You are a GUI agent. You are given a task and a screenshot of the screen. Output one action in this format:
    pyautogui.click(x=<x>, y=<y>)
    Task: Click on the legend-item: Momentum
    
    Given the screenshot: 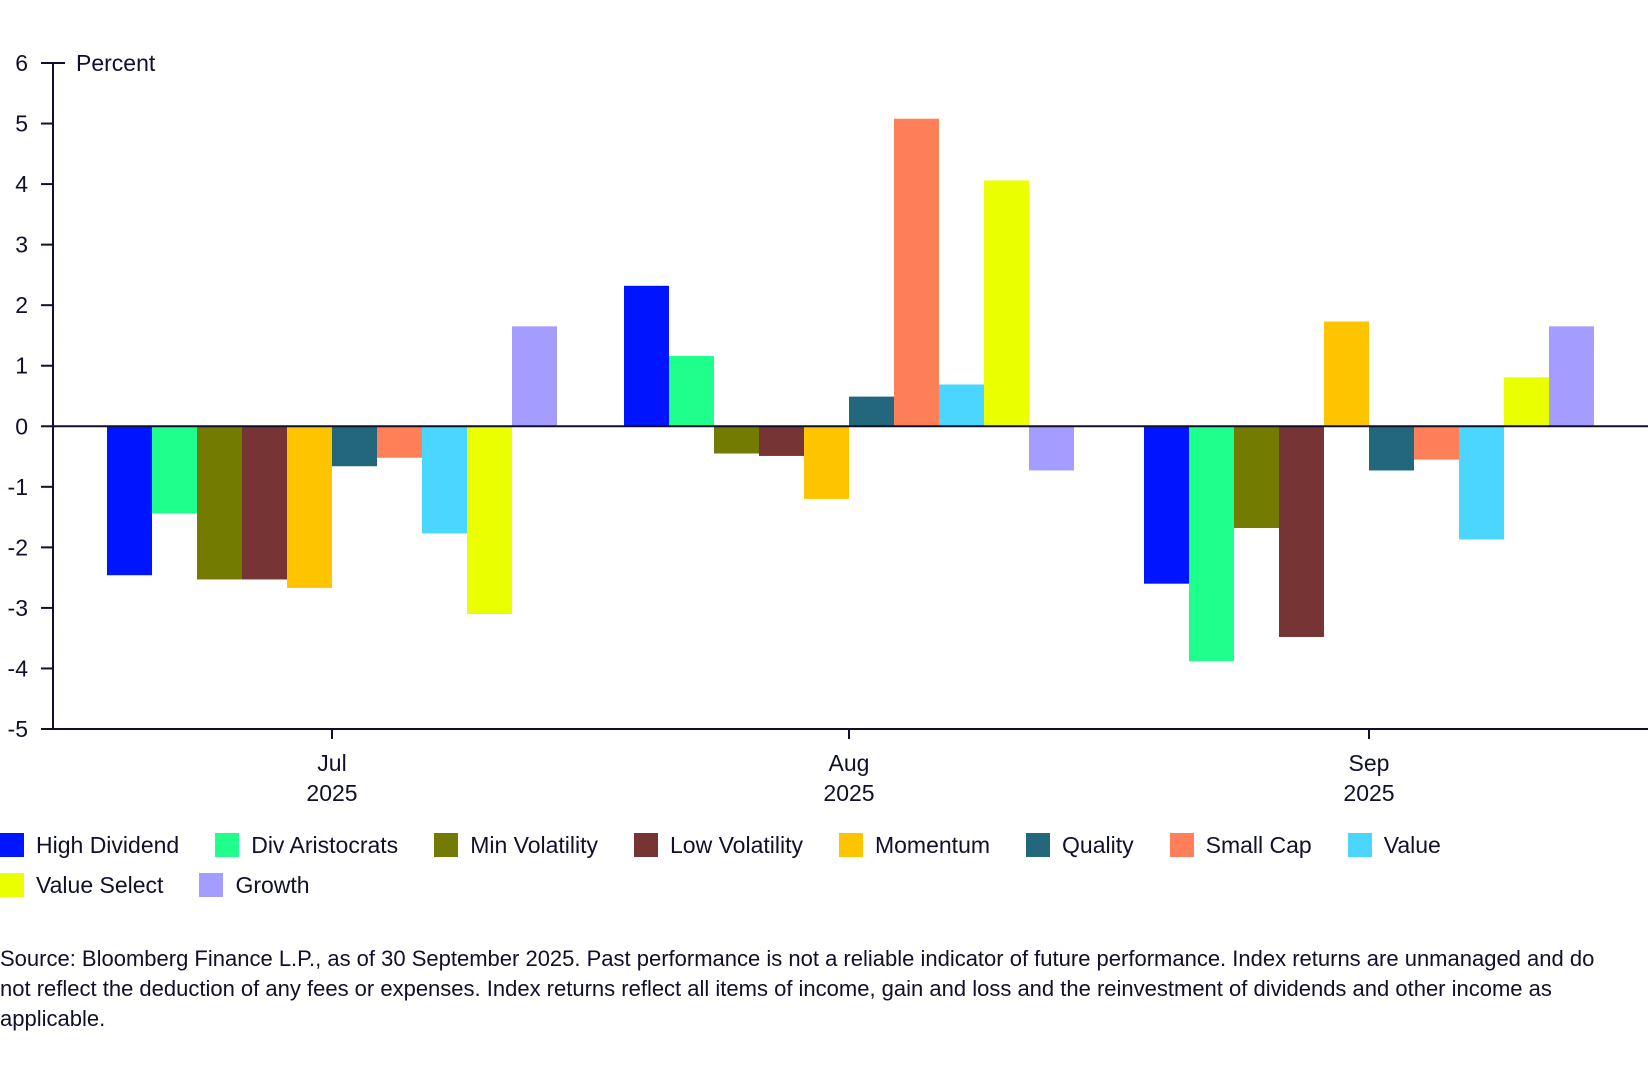 What is the action you would take?
    pyautogui.click(x=914, y=844)
    